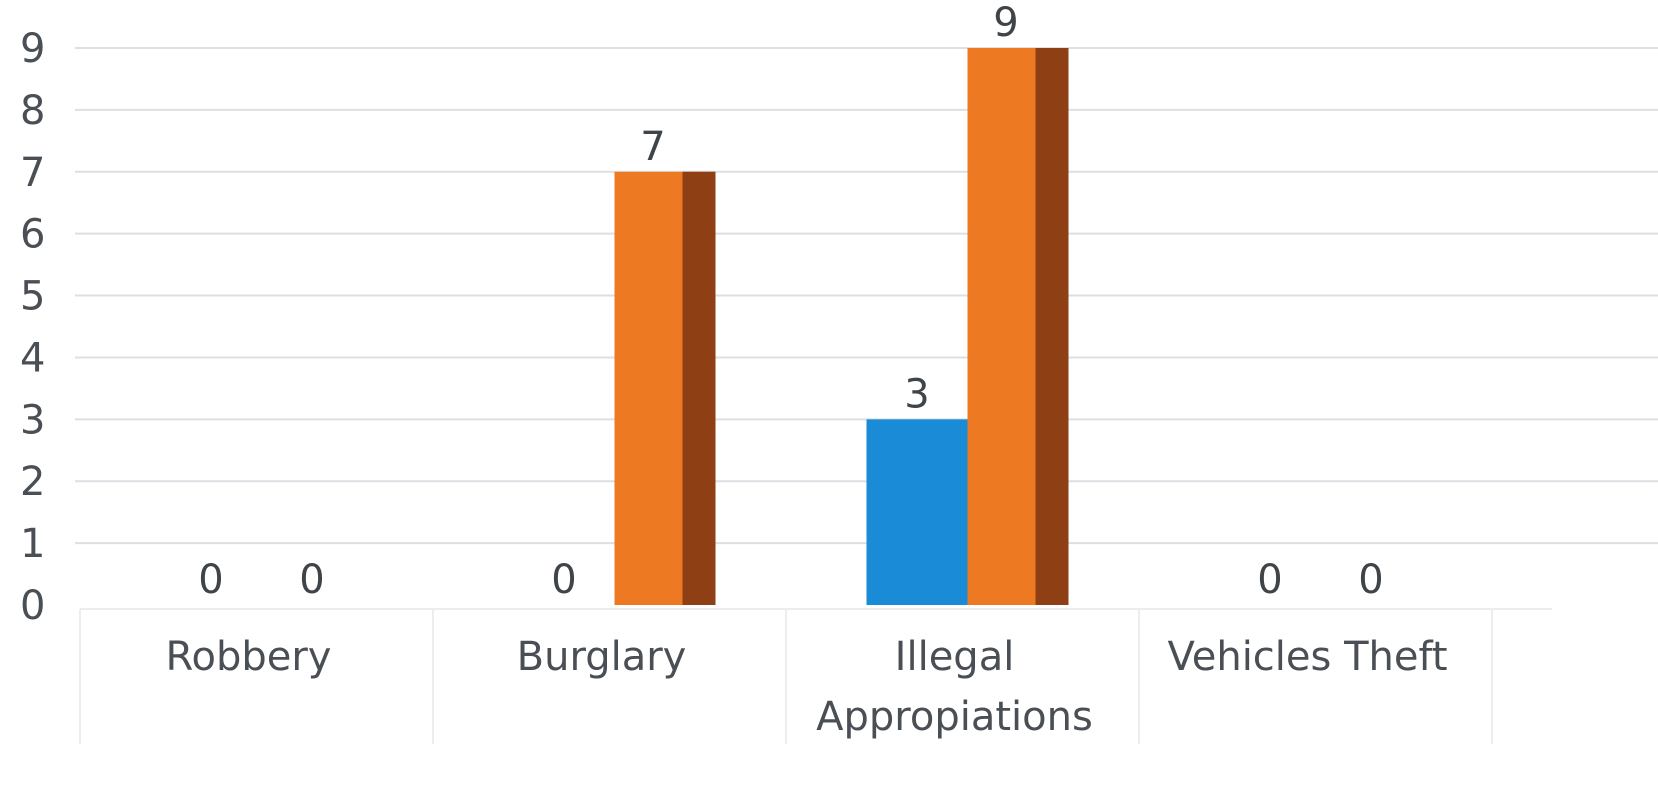  Describe the element at coordinates (652, 147) in the screenshot. I see `data-label-series-2-cat-2: 7` at that location.